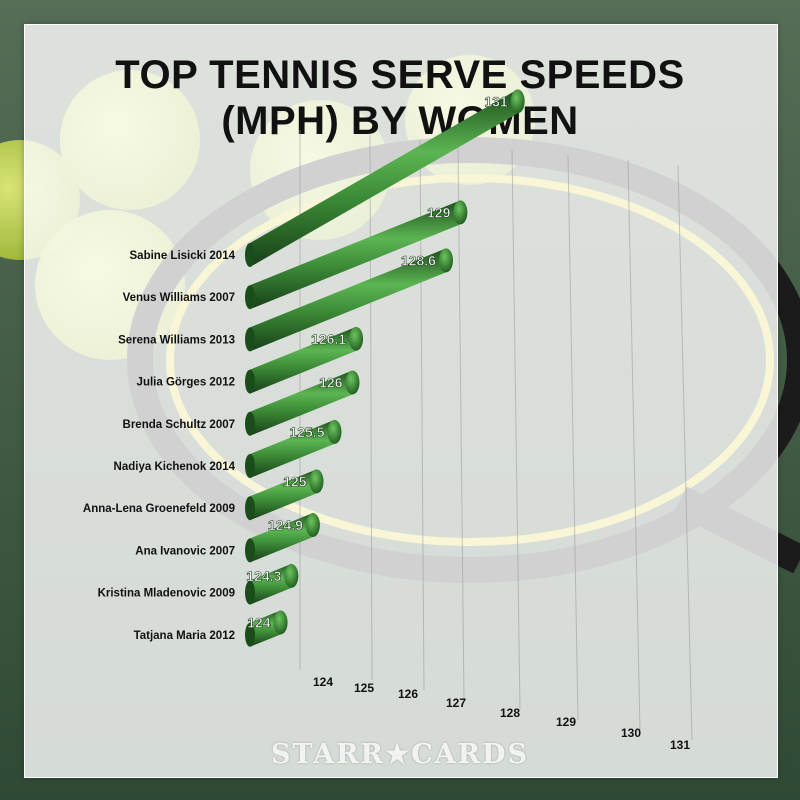  What do you see at coordinates (186, 383) in the screenshot?
I see `category-label: Julia Görges 2012` at bounding box center [186, 383].